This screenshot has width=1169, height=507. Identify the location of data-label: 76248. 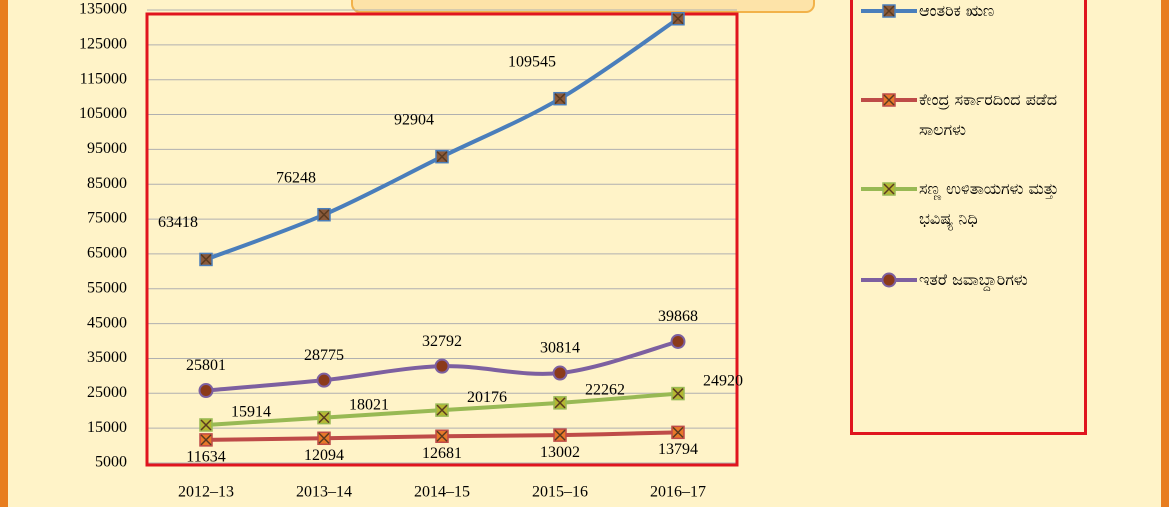
(296, 177).